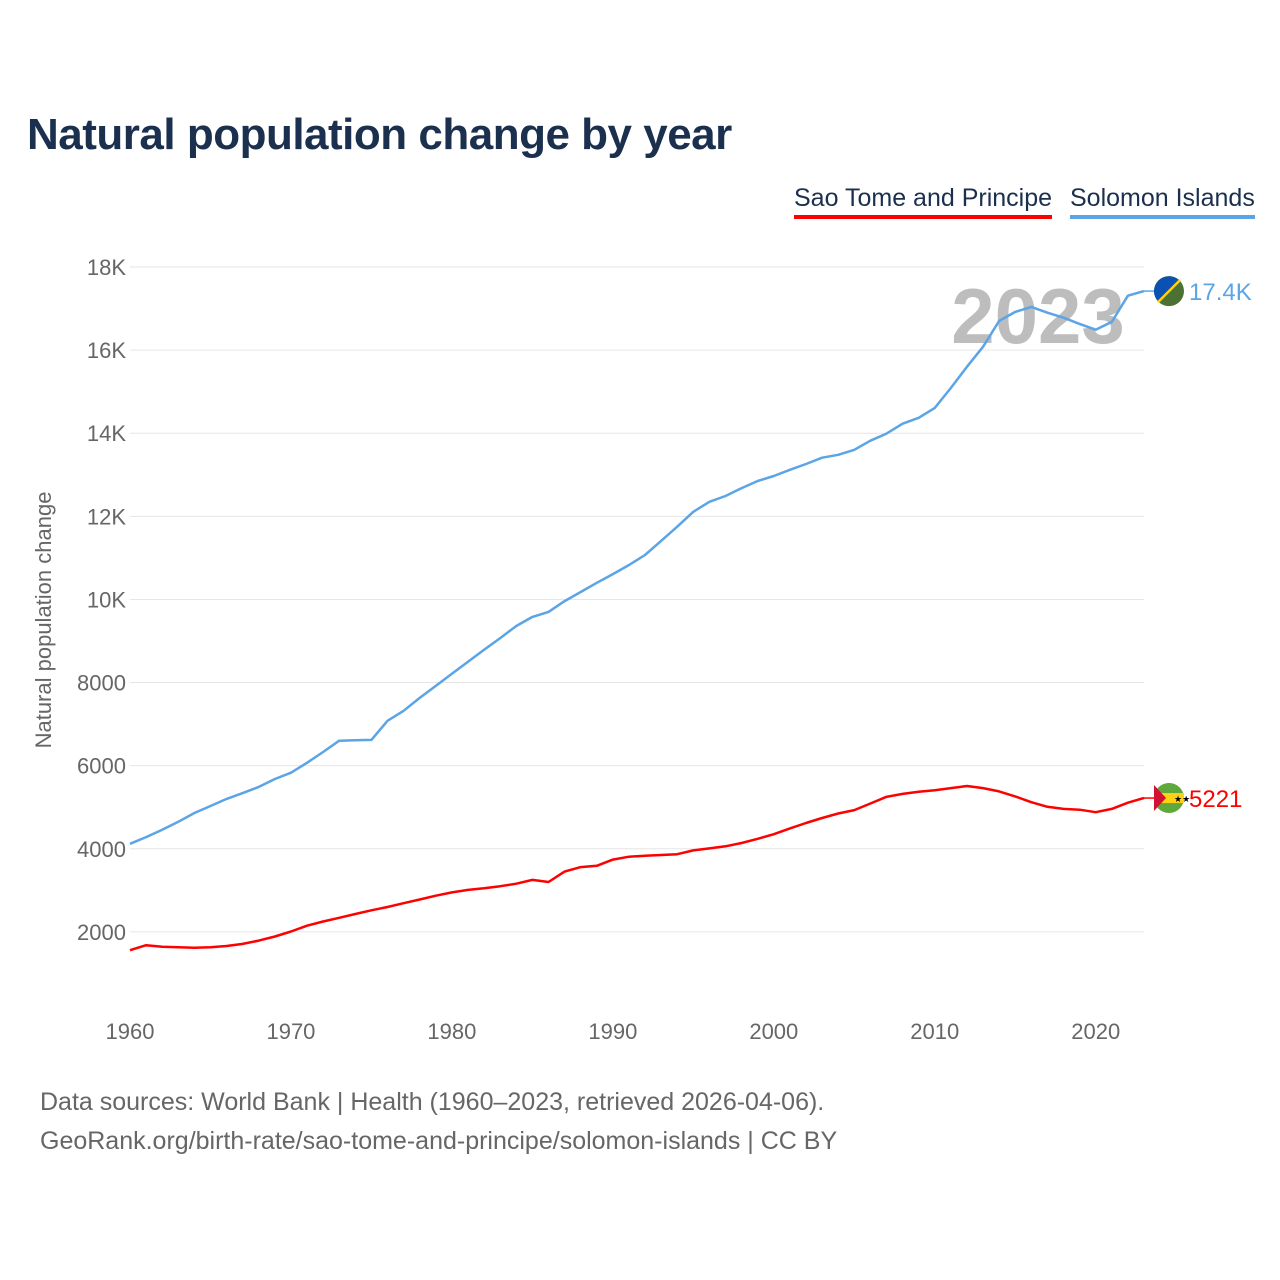 Image resolution: width=1280 pixels, height=1280 pixels. Describe the element at coordinates (130, 1031) in the screenshot. I see `x-tick-label: 1960` at that location.